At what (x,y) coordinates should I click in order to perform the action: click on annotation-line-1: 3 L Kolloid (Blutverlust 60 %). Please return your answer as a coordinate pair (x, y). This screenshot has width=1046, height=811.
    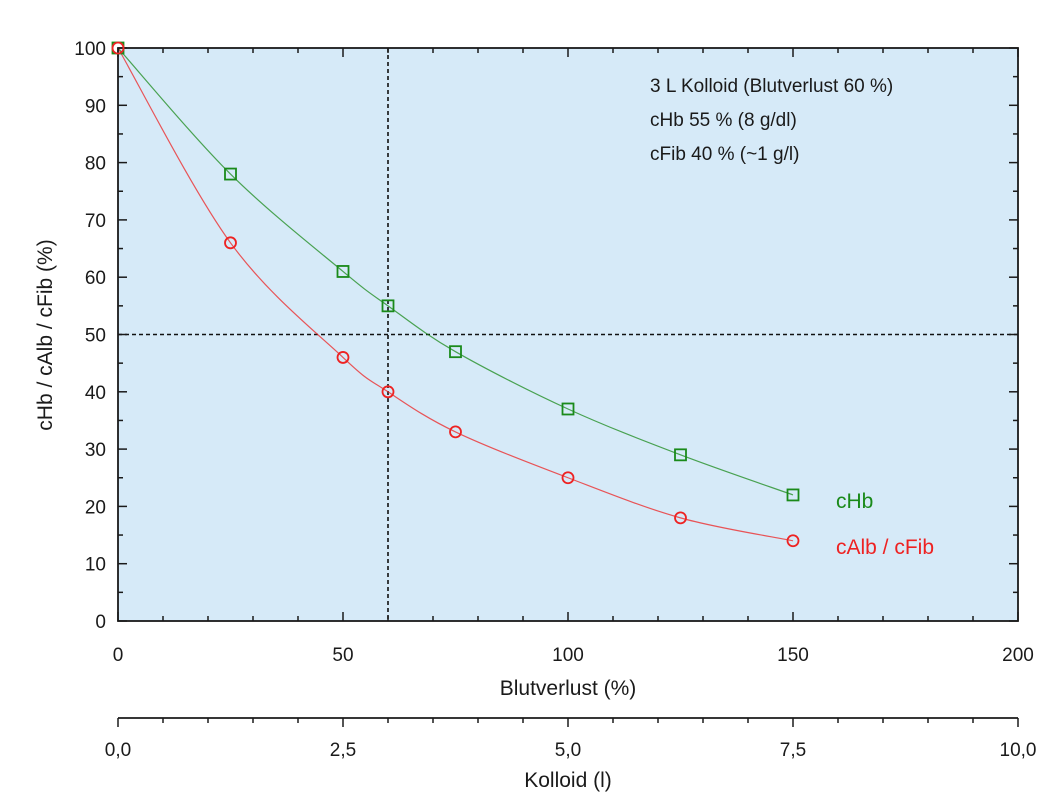
    Looking at the image, I should click on (771, 86).